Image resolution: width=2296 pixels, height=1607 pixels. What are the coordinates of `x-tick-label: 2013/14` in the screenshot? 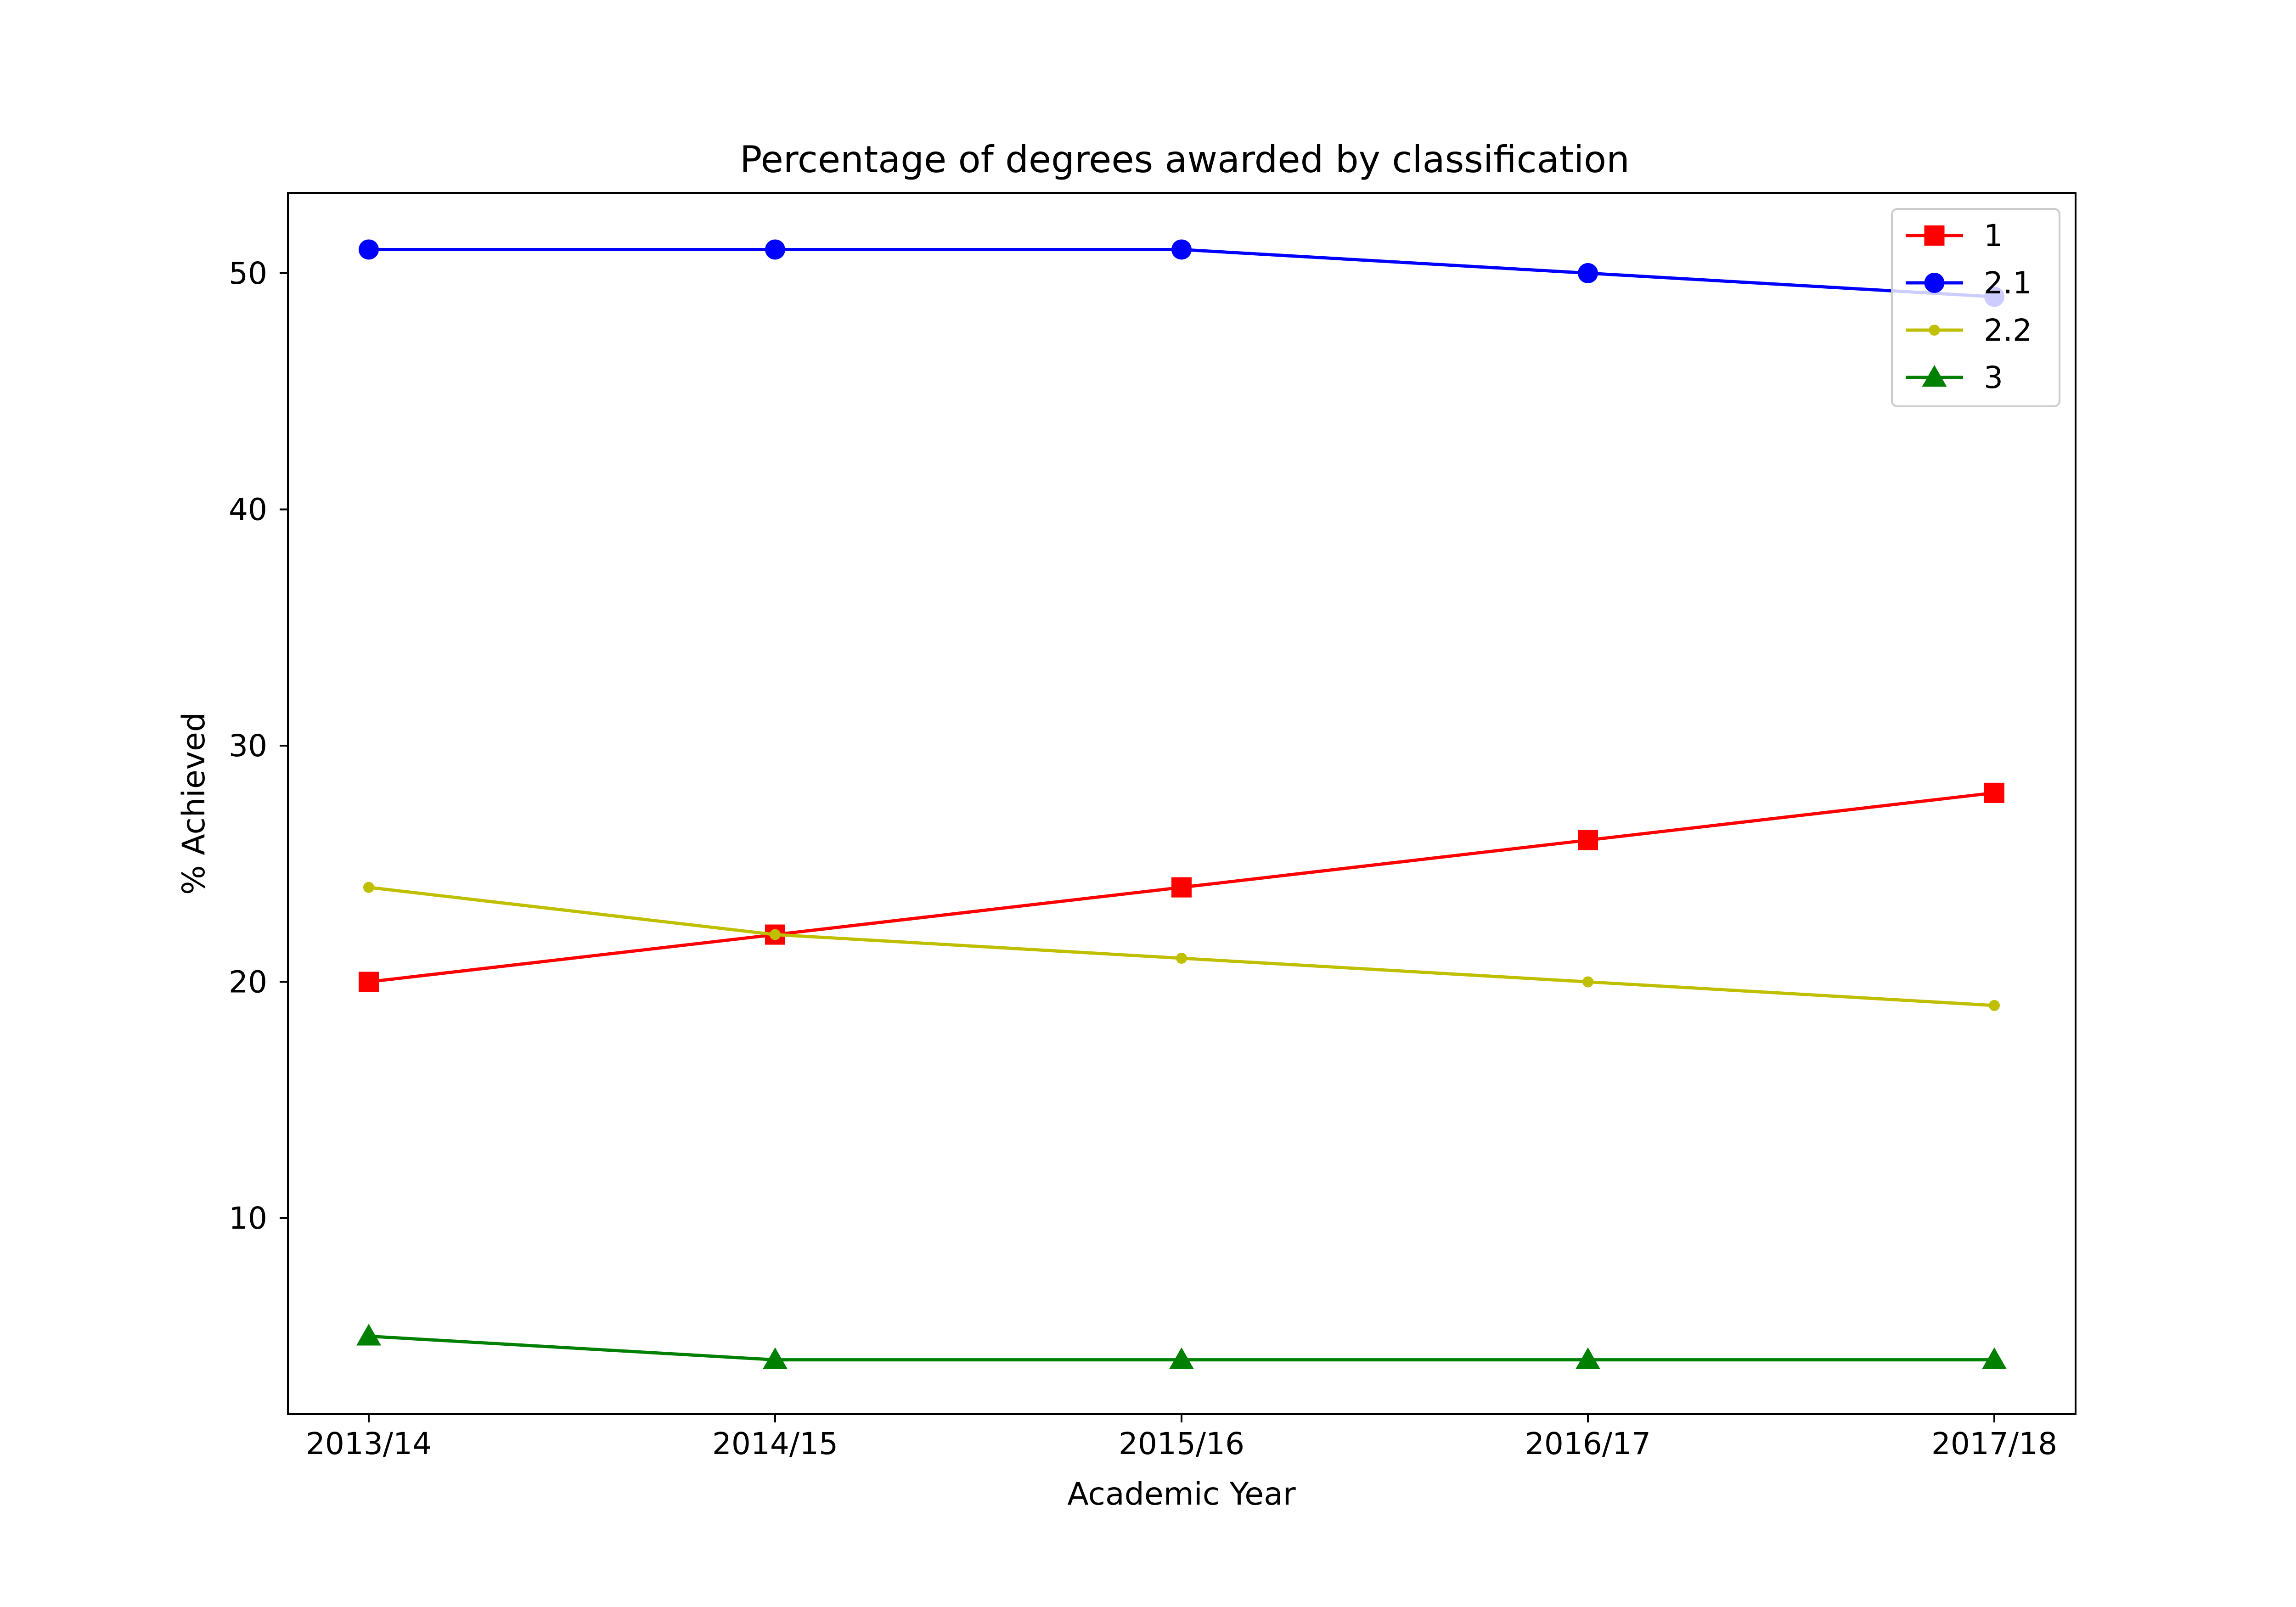 It's located at (369, 1443).